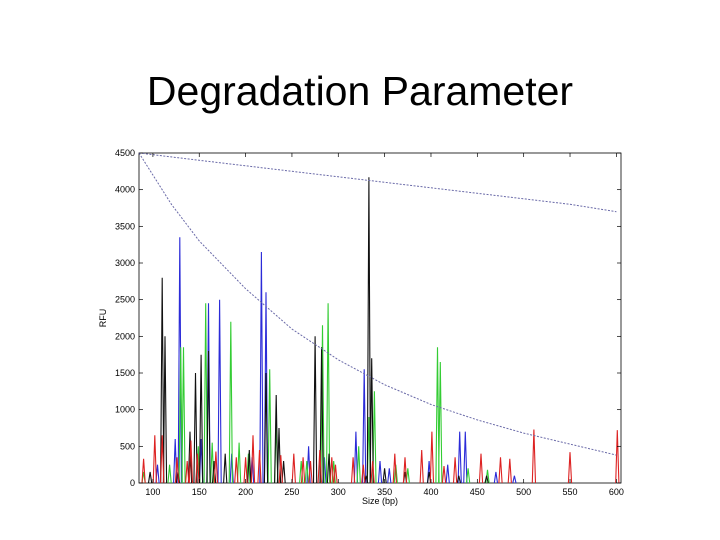 This screenshot has width=720, height=540. What do you see at coordinates (245, 492) in the screenshot?
I see `x-tick-label: 200` at bounding box center [245, 492].